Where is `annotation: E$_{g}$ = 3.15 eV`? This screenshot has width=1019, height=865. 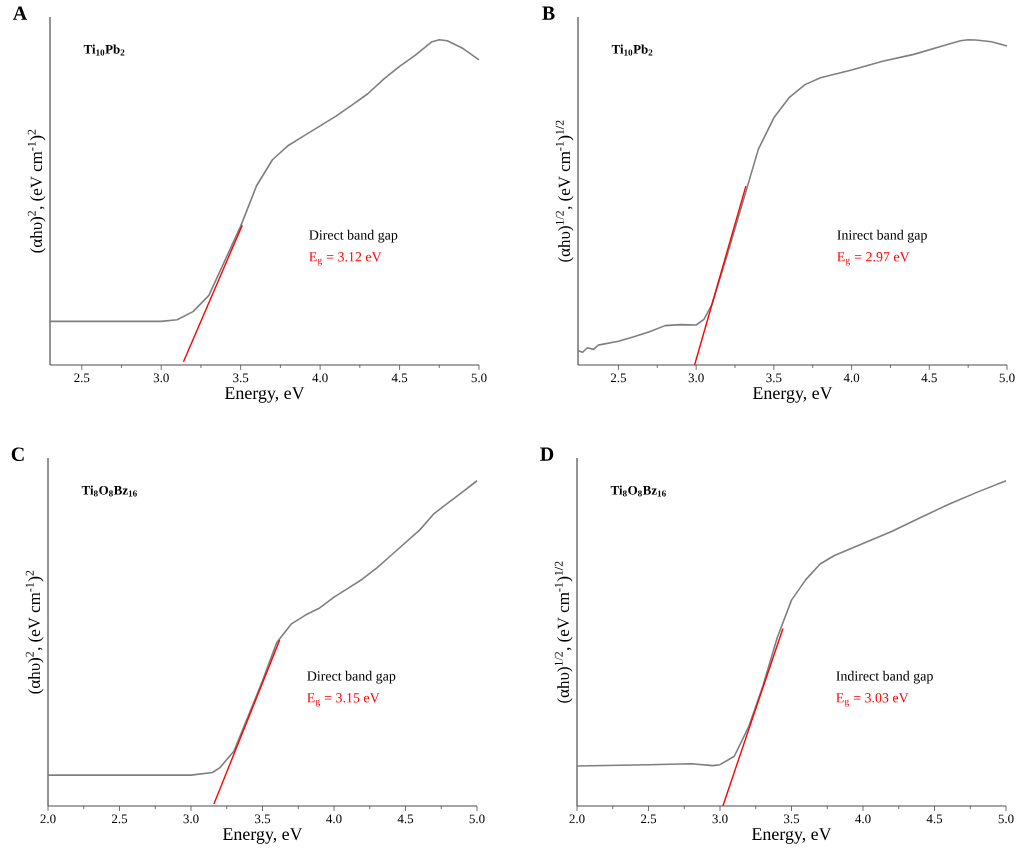 annotation: E$_{g}$ = 3.15 eV is located at coordinates (343, 700).